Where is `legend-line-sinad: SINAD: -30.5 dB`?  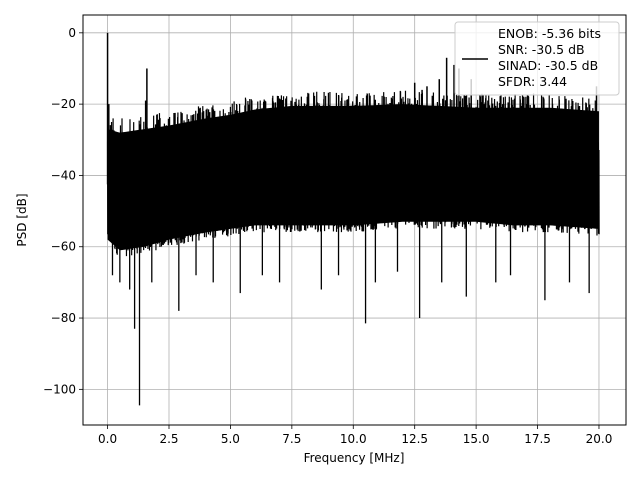 legend-line-sinad: SINAD: -30.5 dB is located at coordinates (548, 65).